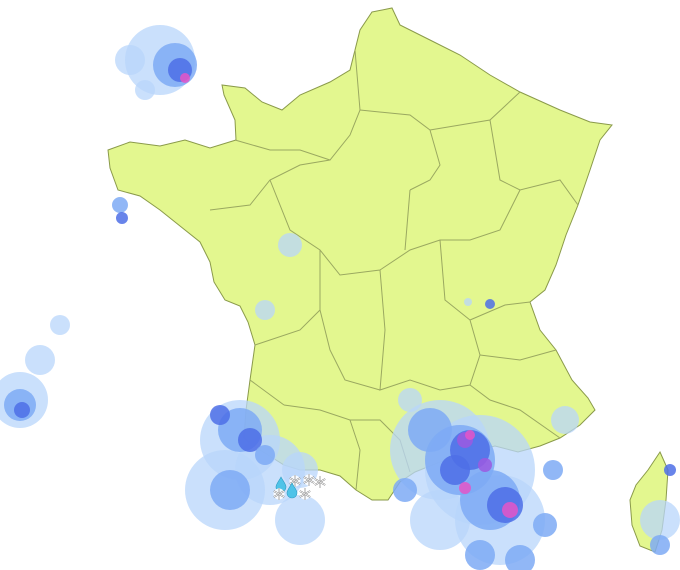  Describe the element at coordinates (485, 465) in the screenshot. I see `radar-cell-very-heavy` at that location.